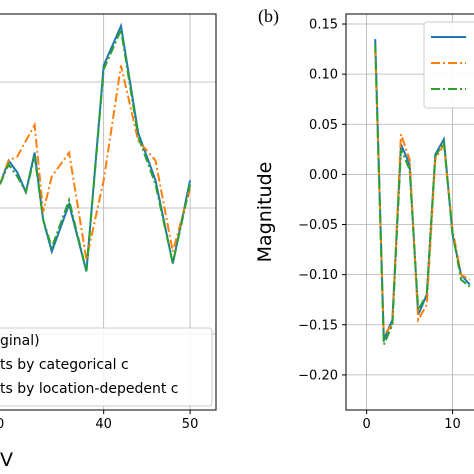 Image resolution: width=474 pixels, height=474 pixels. Describe the element at coordinates (190, 424) in the screenshot. I see `x-tick-label: 50` at that location.